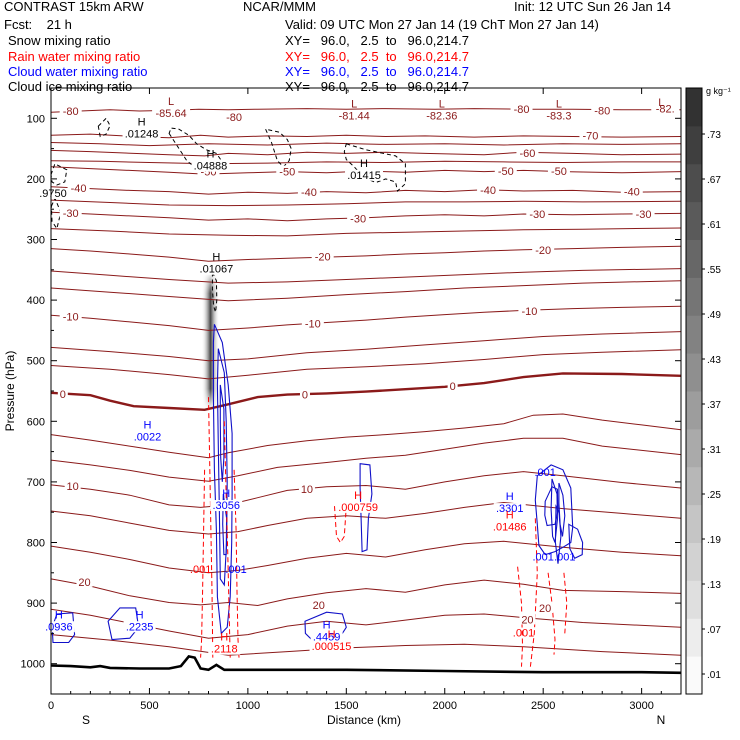 This screenshot has height=740, width=740. Describe the element at coordinates (59, 40) in the screenshot. I see `field-snow-label: Snow mixing ratio` at that location.